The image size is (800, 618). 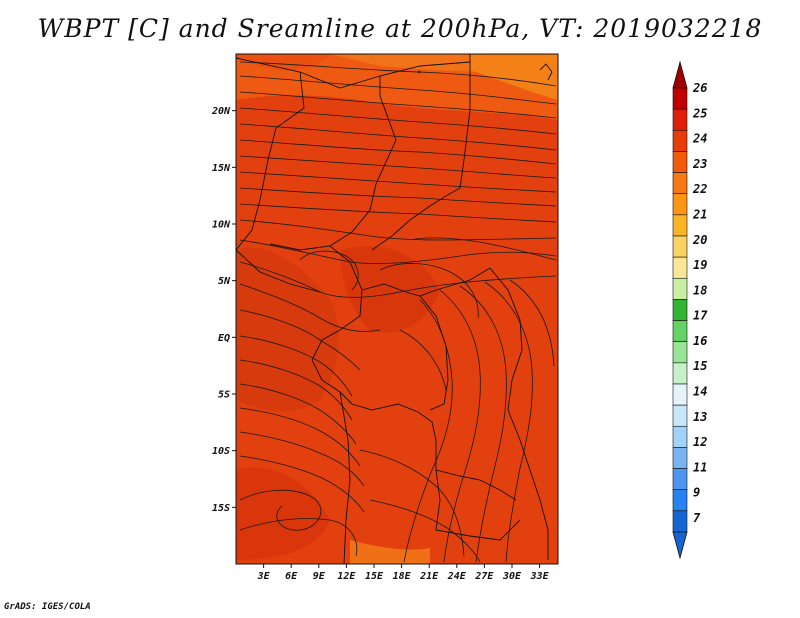 I want to click on colorbar: 26 25 24 23 22 21 20 19 18 17 16 15 14 13 12 11 9 7, so click(x=690, y=310).